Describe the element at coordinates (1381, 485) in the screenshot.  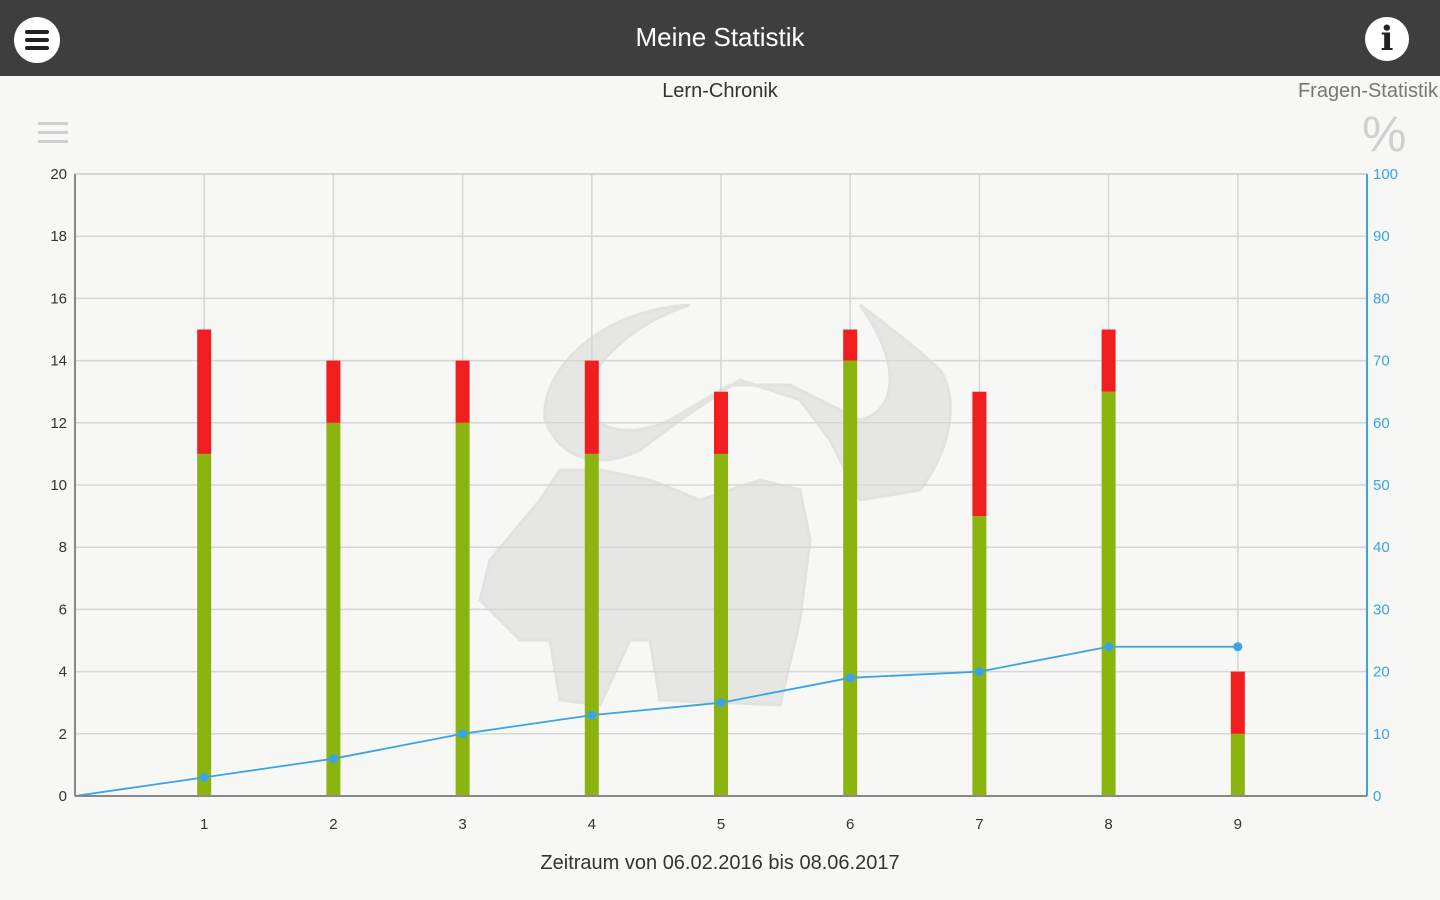
I see `y-tick-right-label: 50` at that location.